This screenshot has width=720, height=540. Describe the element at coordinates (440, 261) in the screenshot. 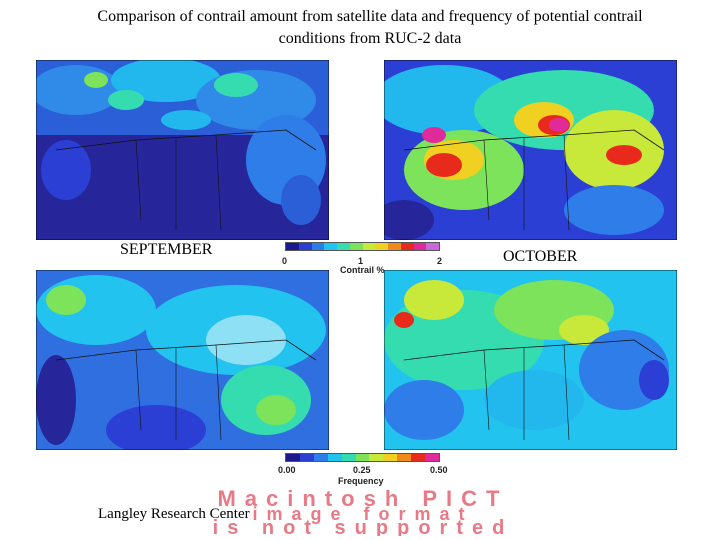

I see `contrail-tick-2: 2` at that location.